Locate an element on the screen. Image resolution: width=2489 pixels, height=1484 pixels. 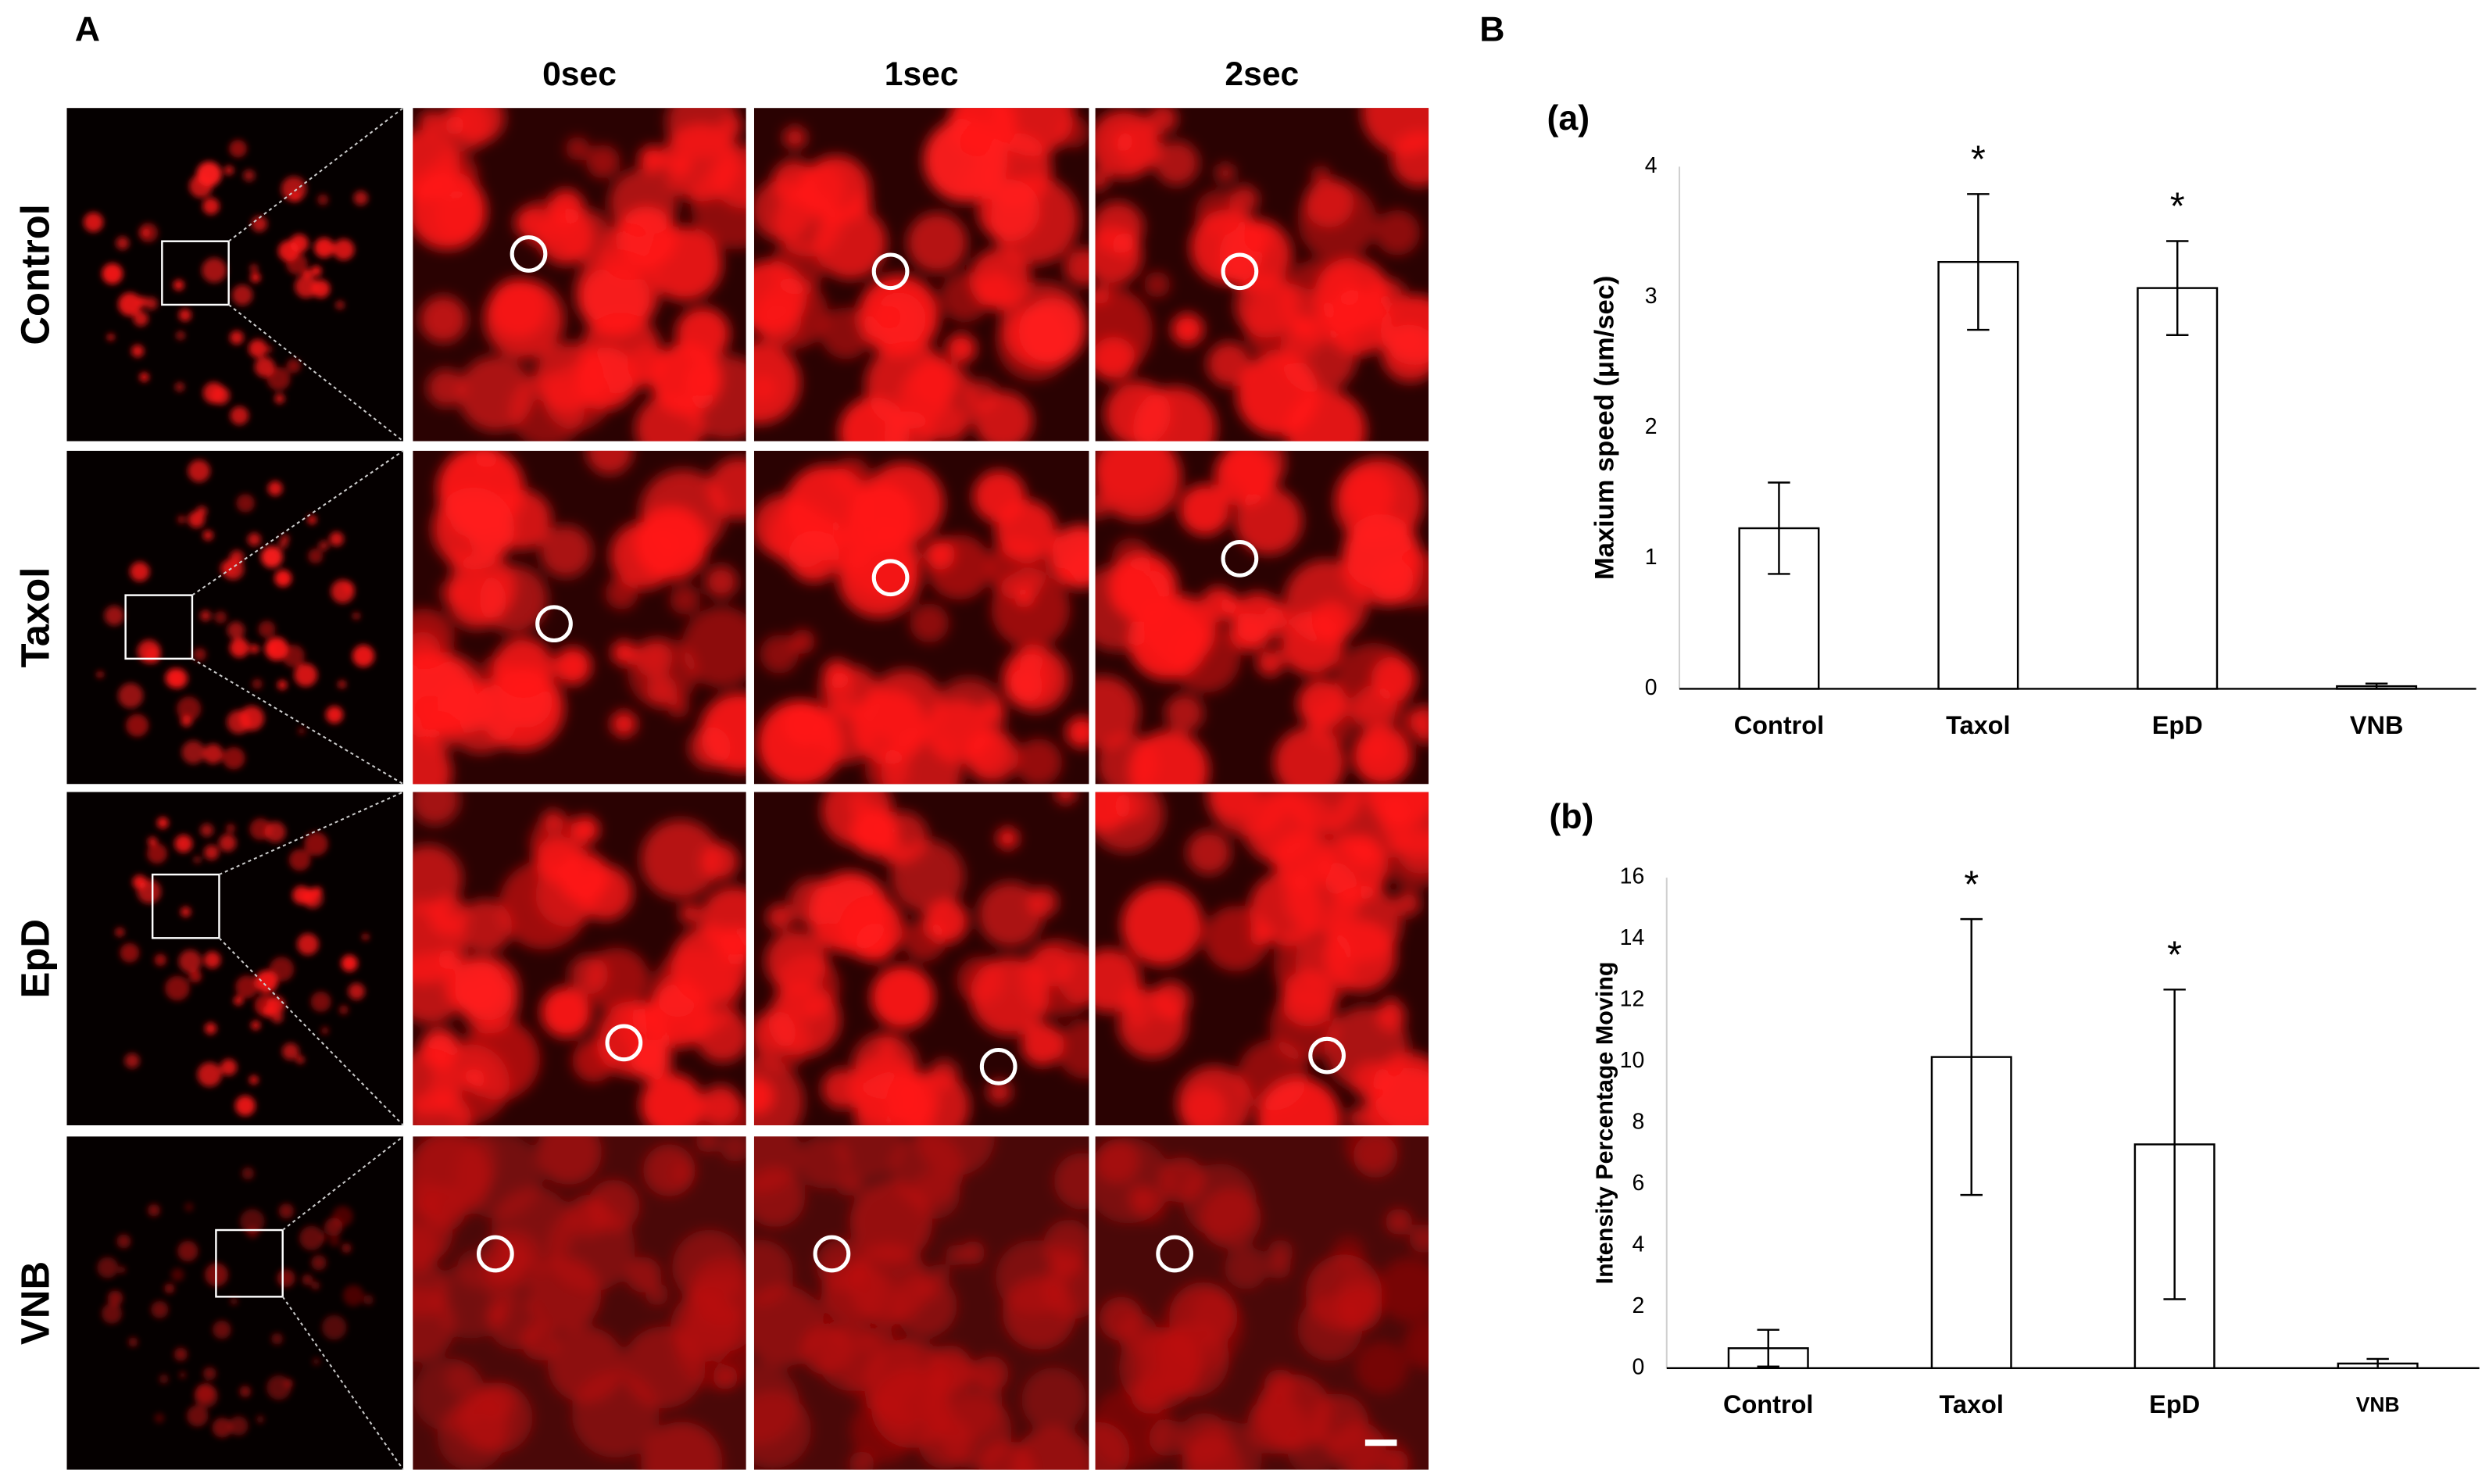
zoom-line is located at coordinates (343, 1183).